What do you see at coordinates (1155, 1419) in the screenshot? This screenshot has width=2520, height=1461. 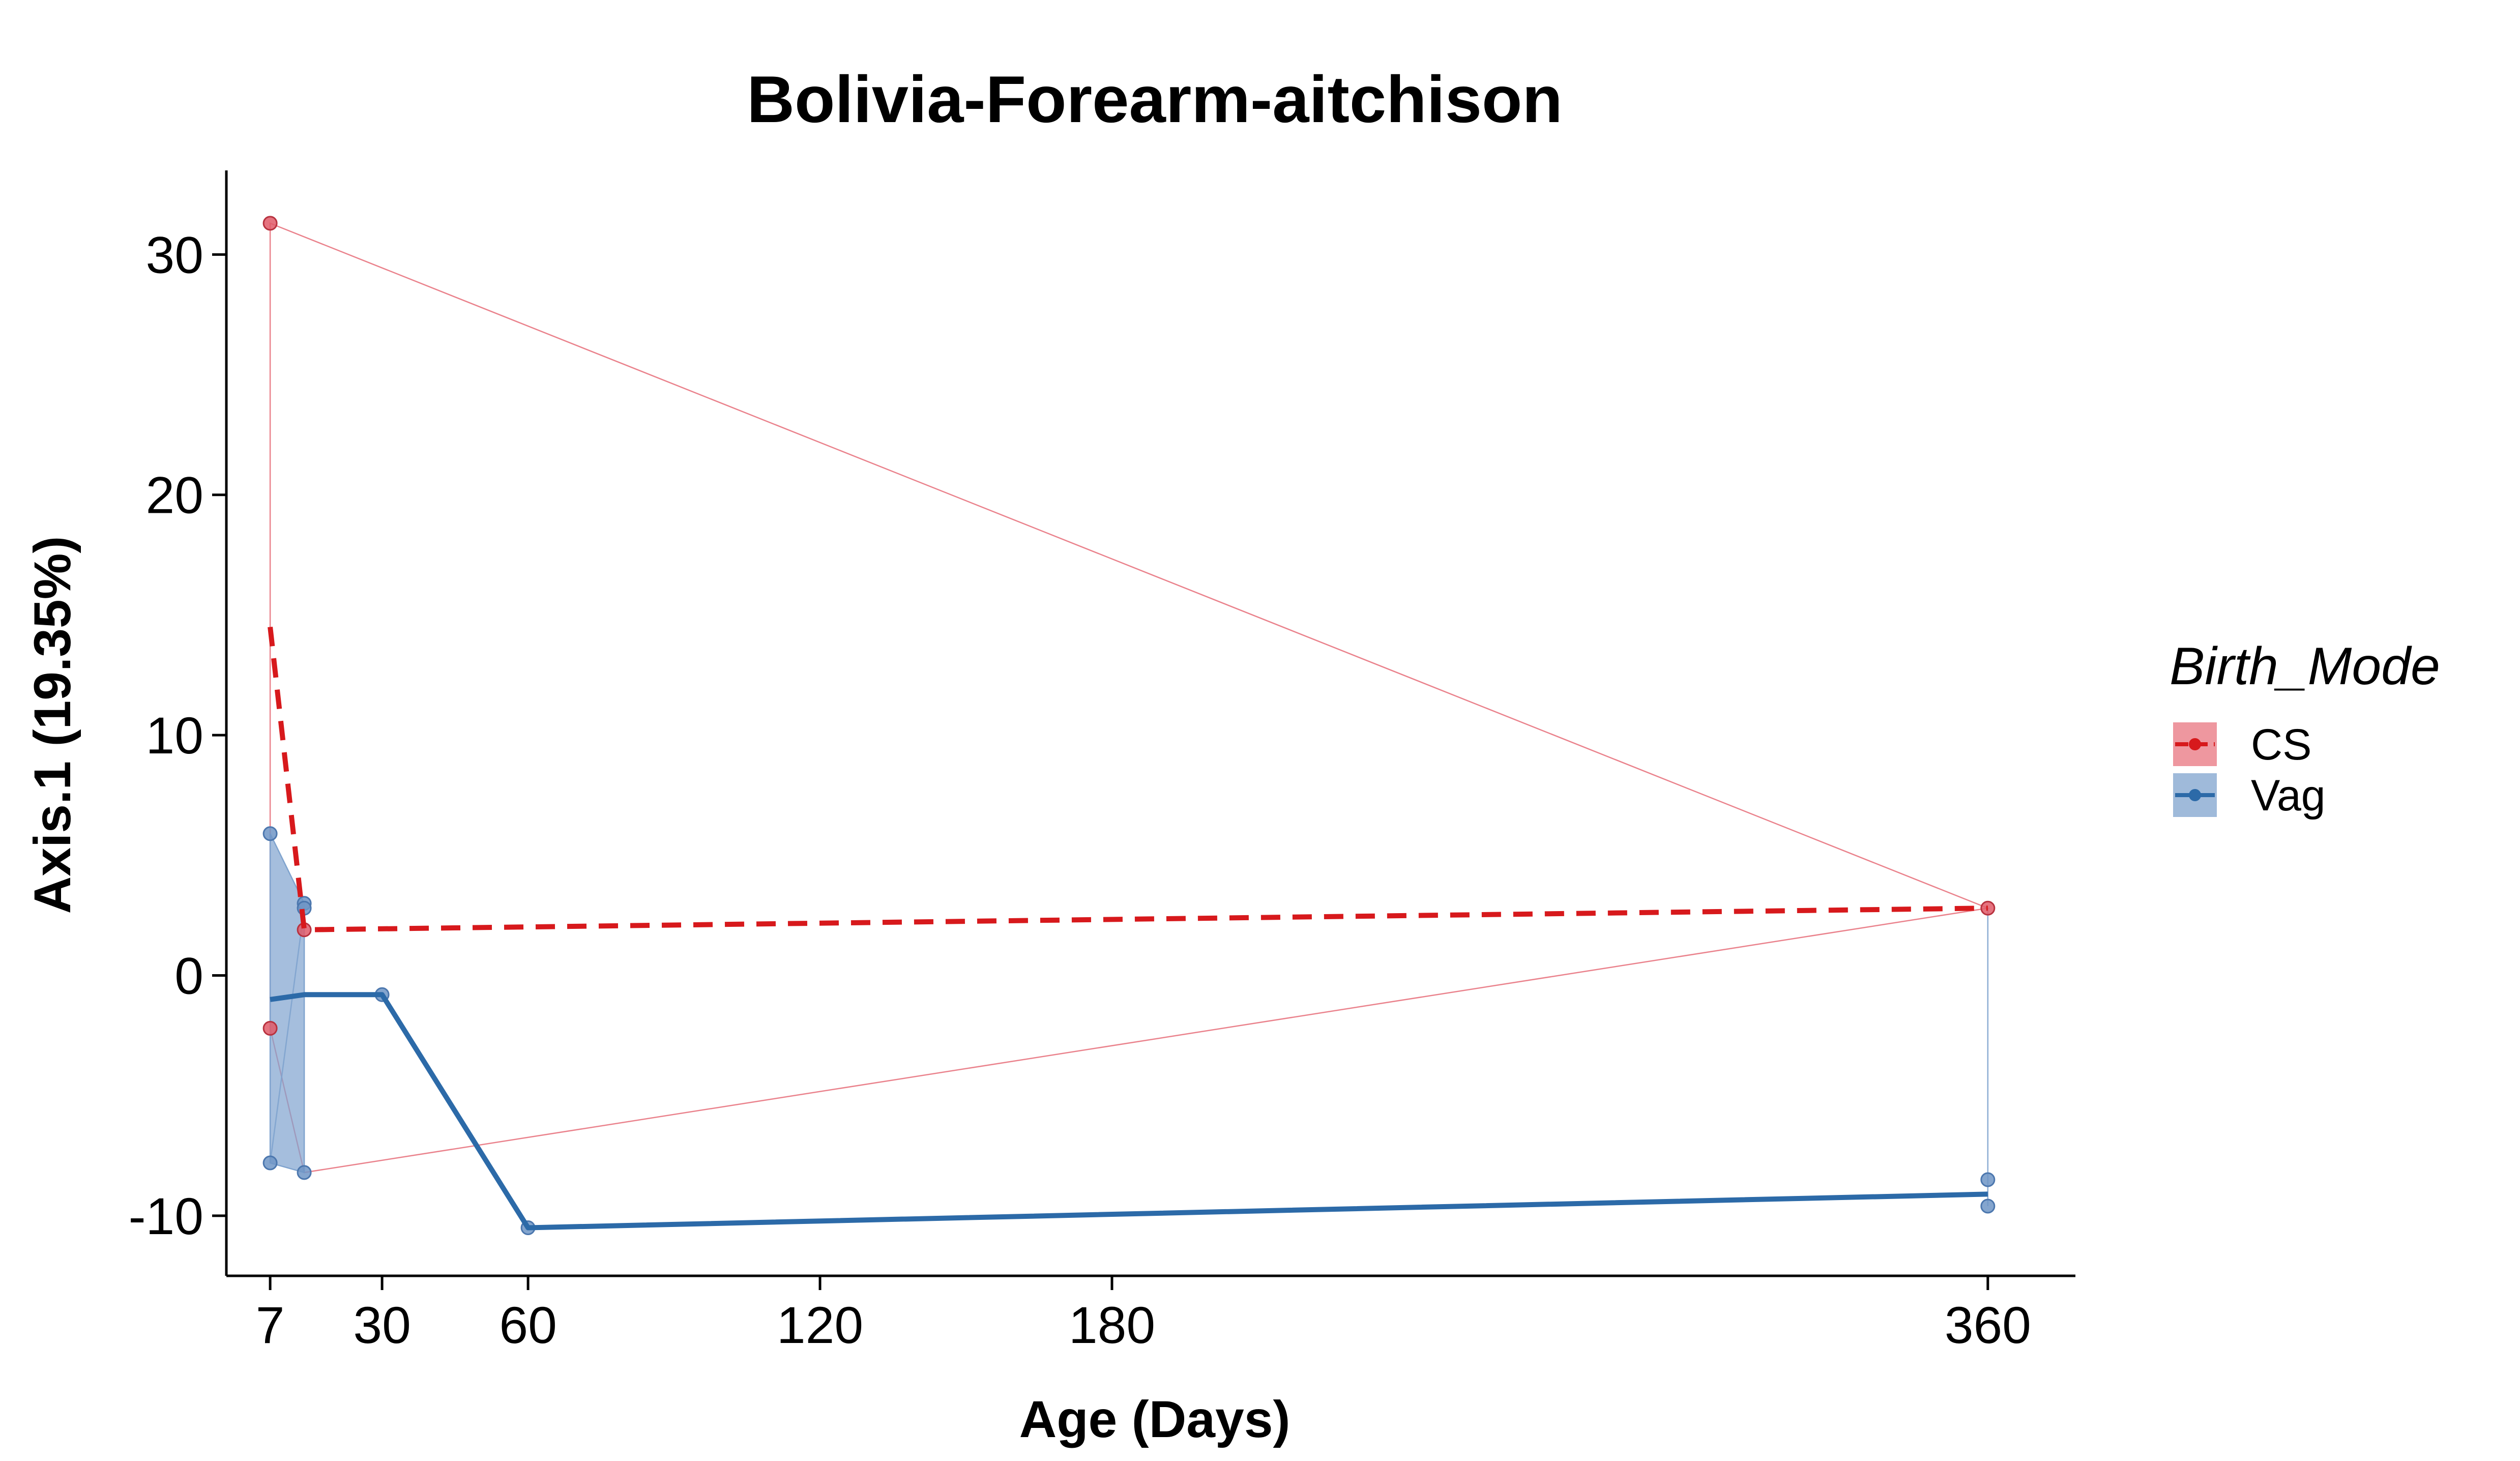 I see `x-axis-title: Age (Days)` at bounding box center [1155, 1419].